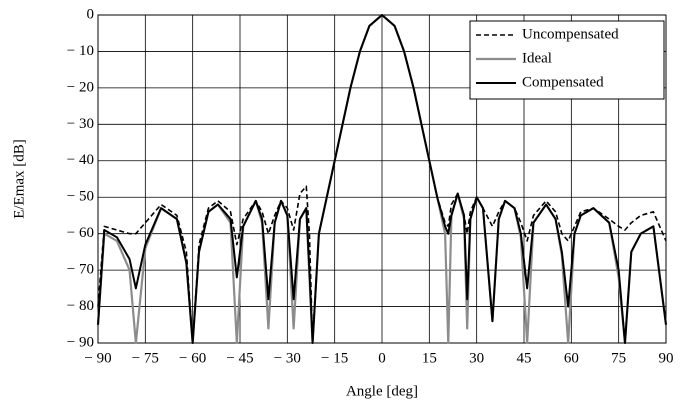  I want to click on x-tick-label: 90, so click(666, 358).